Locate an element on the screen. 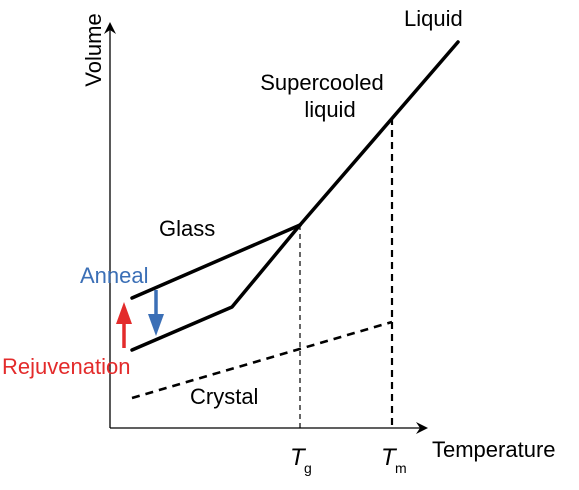  svg-text: m is located at coordinates (401, 468).